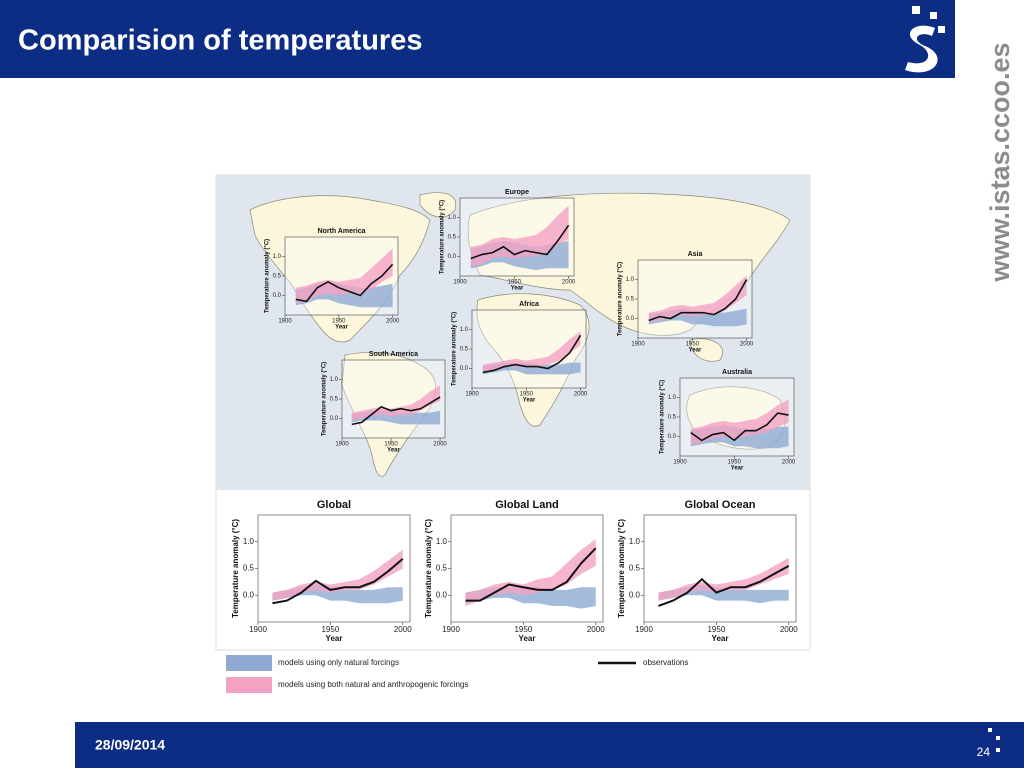 Image resolution: width=1024 pixels, height=768 pixels. What do you see at coordinates (549, 745) in the screenshot?
I see `footer-bar` at bounding box center [549, 745].